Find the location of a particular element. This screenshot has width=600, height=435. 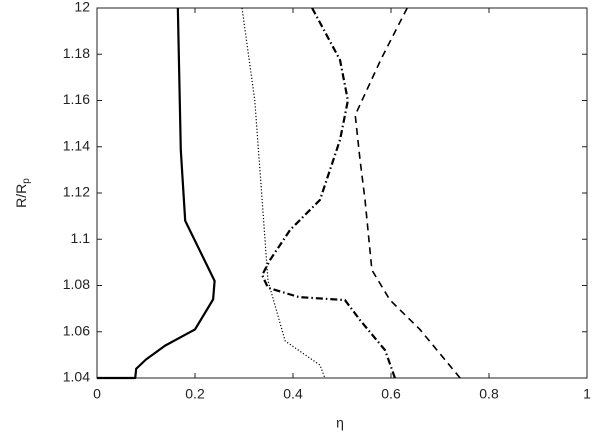

x-tick-label: 0.8 is located at coordinates (489, 394).